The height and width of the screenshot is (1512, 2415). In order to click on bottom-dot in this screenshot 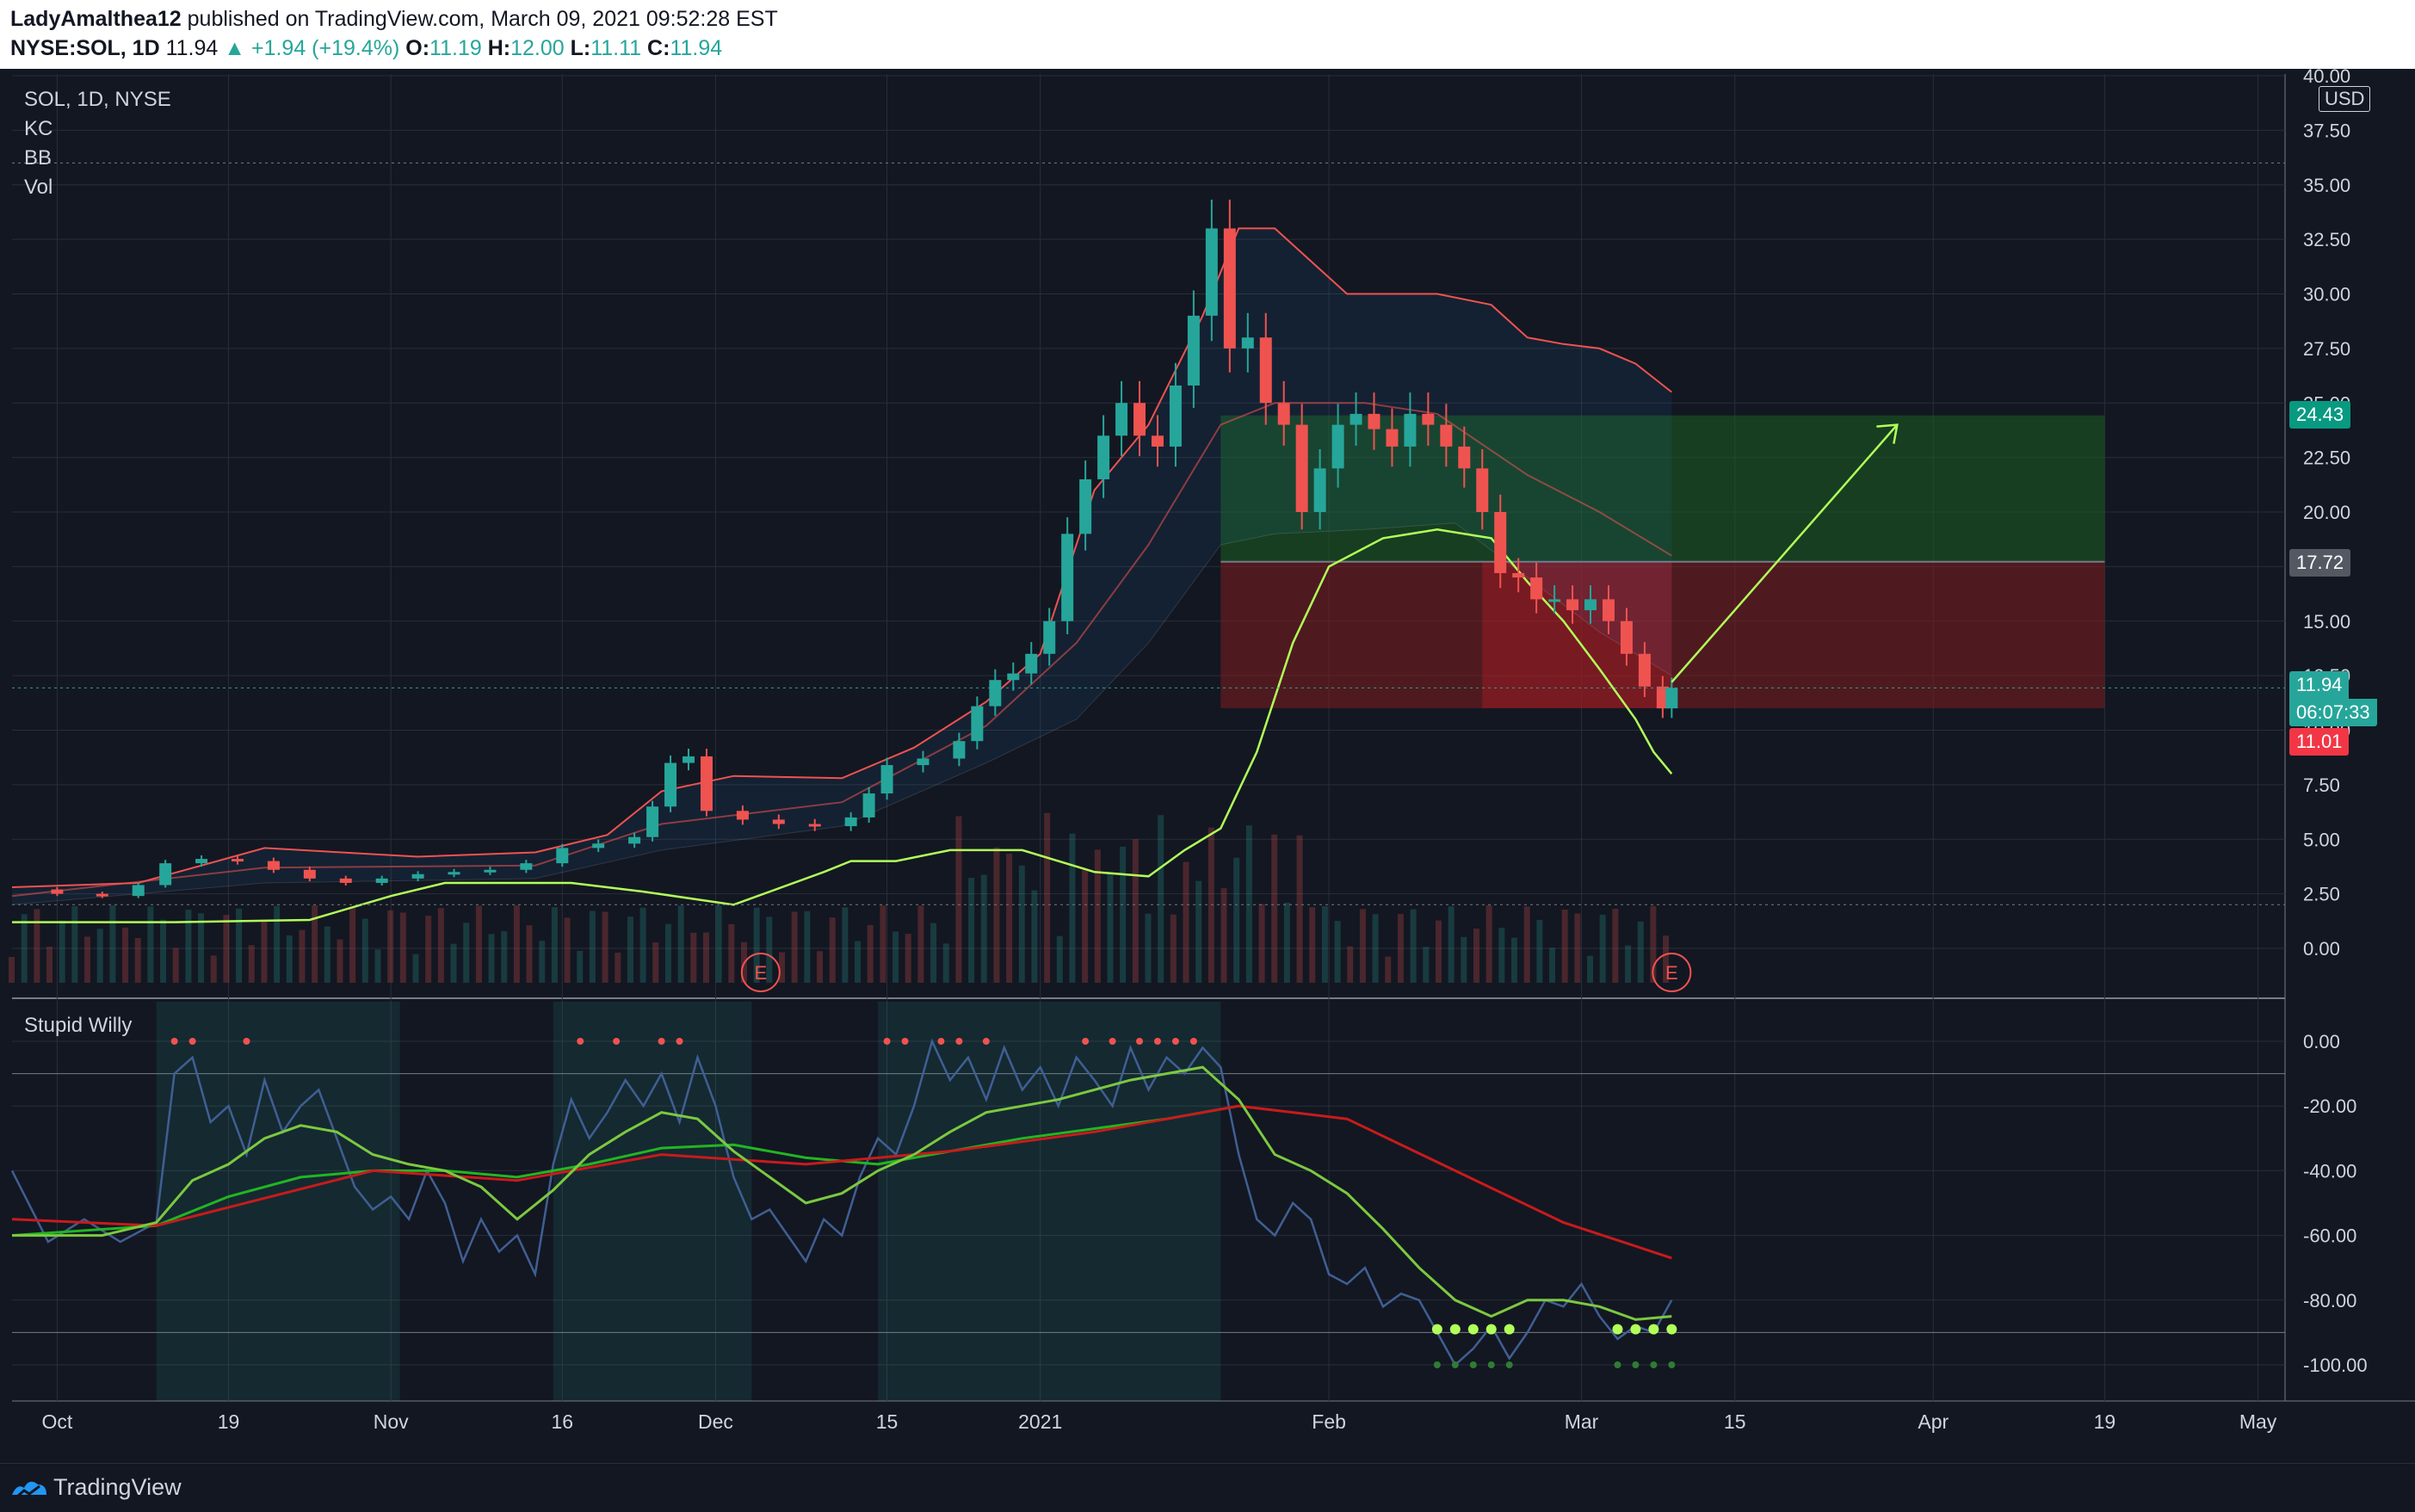, I will do `click(1455, 1364)`.